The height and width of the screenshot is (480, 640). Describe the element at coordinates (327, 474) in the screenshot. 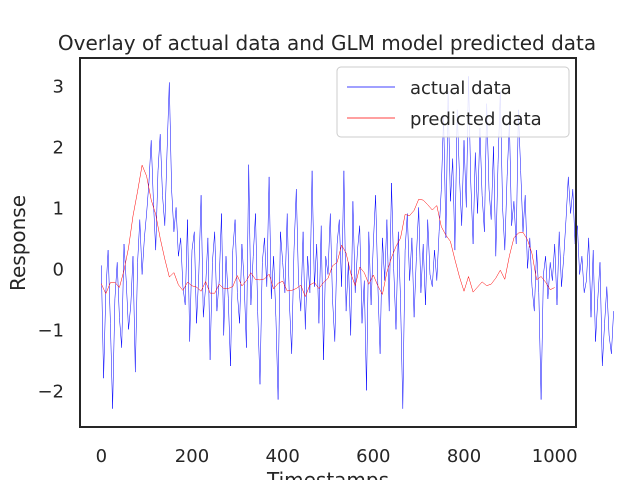

I see `x-axis-label: Timestamps` at that location.